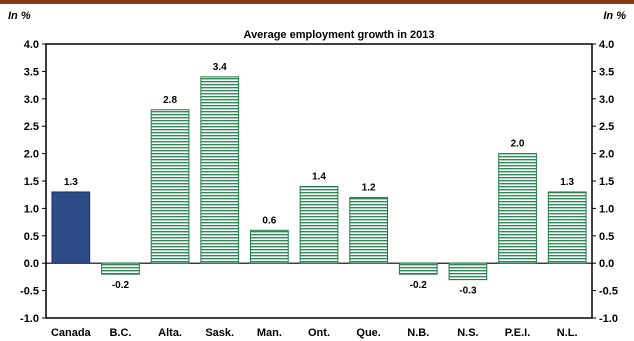 This screenshot has height=341, width=634. What do you see at coordinates (606, 237) in the screenshot?
I see `y-tick-label-right: 0.5` at bounding box center [606, 237].